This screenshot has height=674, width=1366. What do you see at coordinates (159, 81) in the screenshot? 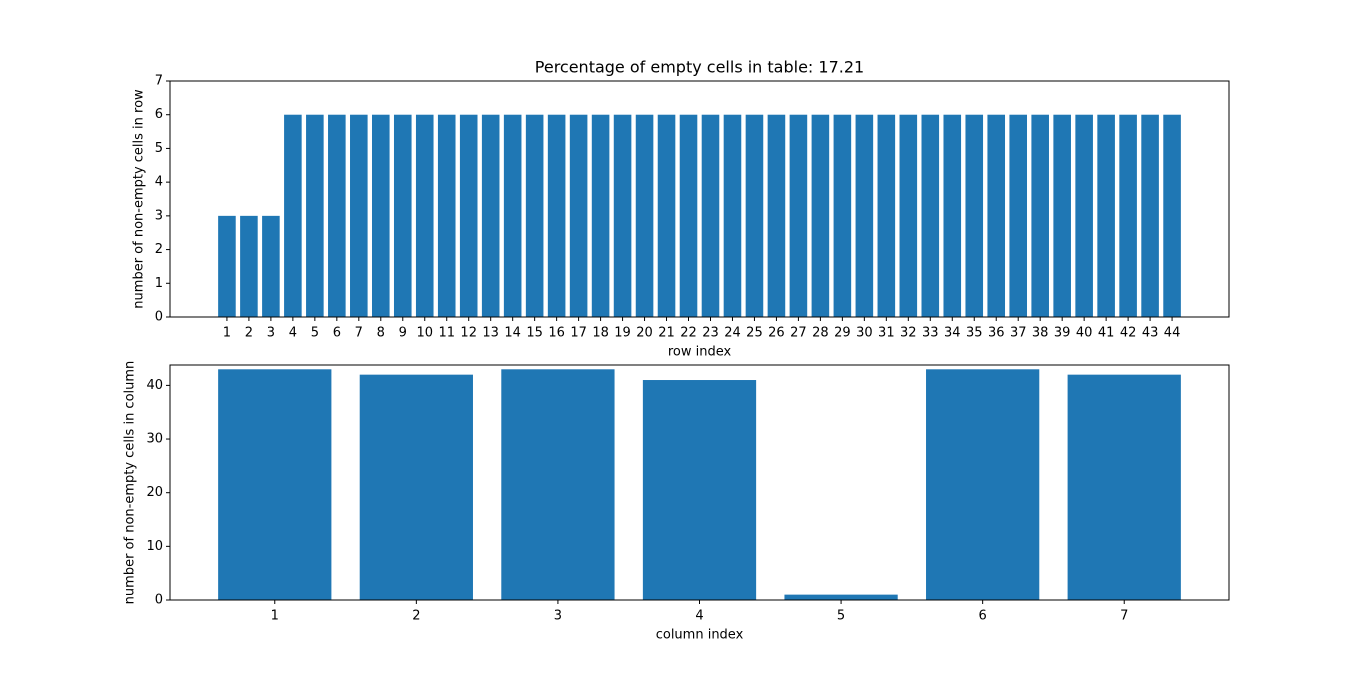
I see `y-tick-label: 7` at bounding box center [159, 81].